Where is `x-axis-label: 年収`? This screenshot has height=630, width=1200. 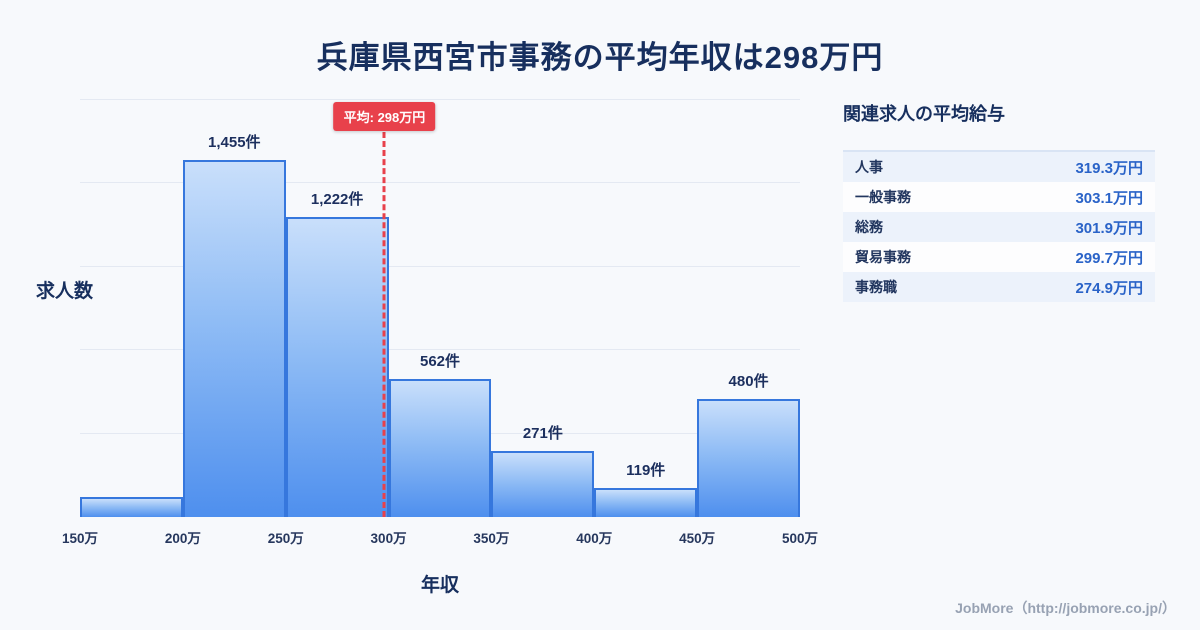 x-axis-label: 年収 is located at coordinates (439, 585).